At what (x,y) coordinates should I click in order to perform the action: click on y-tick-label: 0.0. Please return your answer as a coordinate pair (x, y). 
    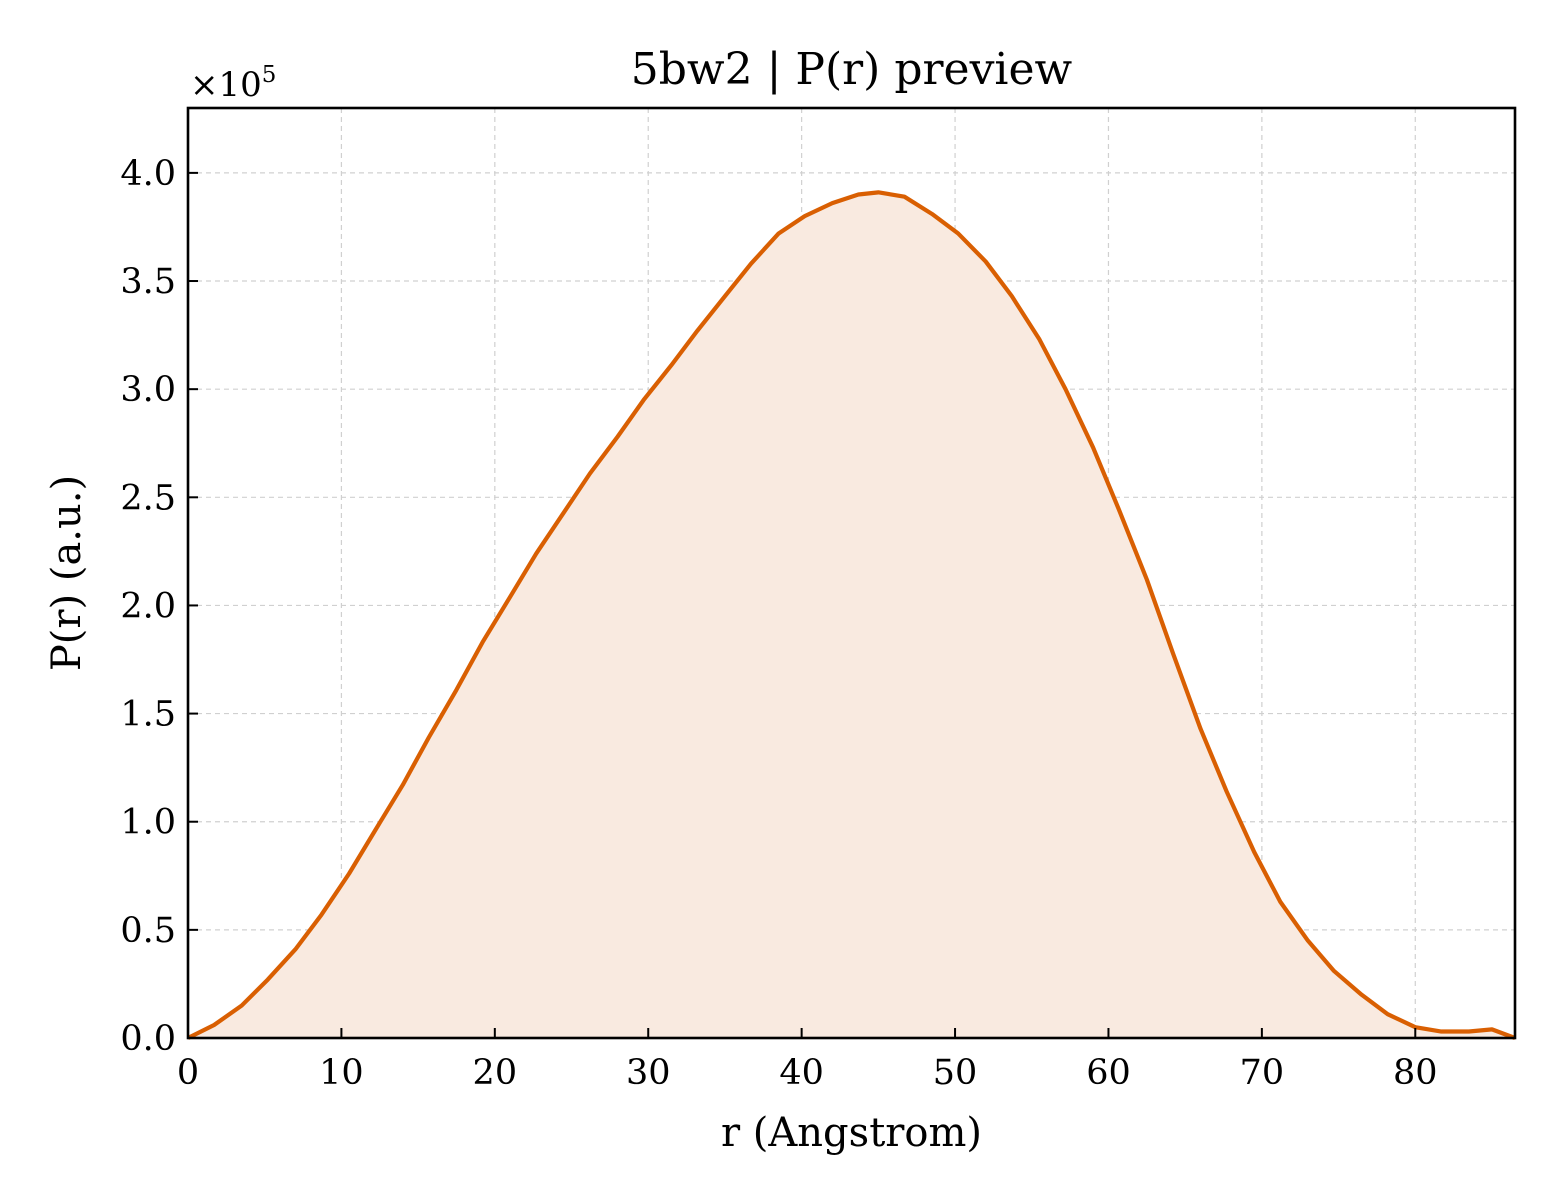
    Looking at the image, I should click on (148, 1039).